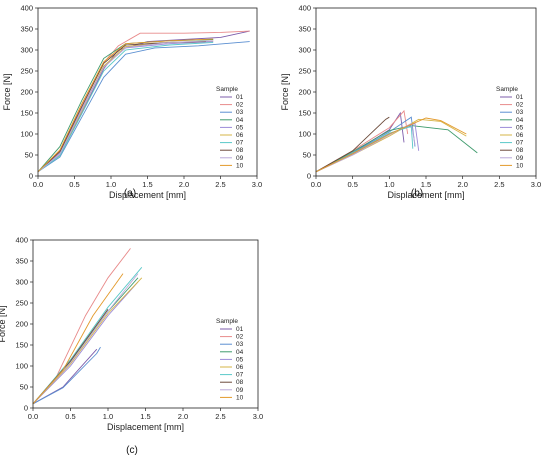 This screenshot has width=550, height=460. What do you see at coordinates (220, 416) in the screenshot?
I see `x-tick-label: 2.5` at bounding box center [220, 416].